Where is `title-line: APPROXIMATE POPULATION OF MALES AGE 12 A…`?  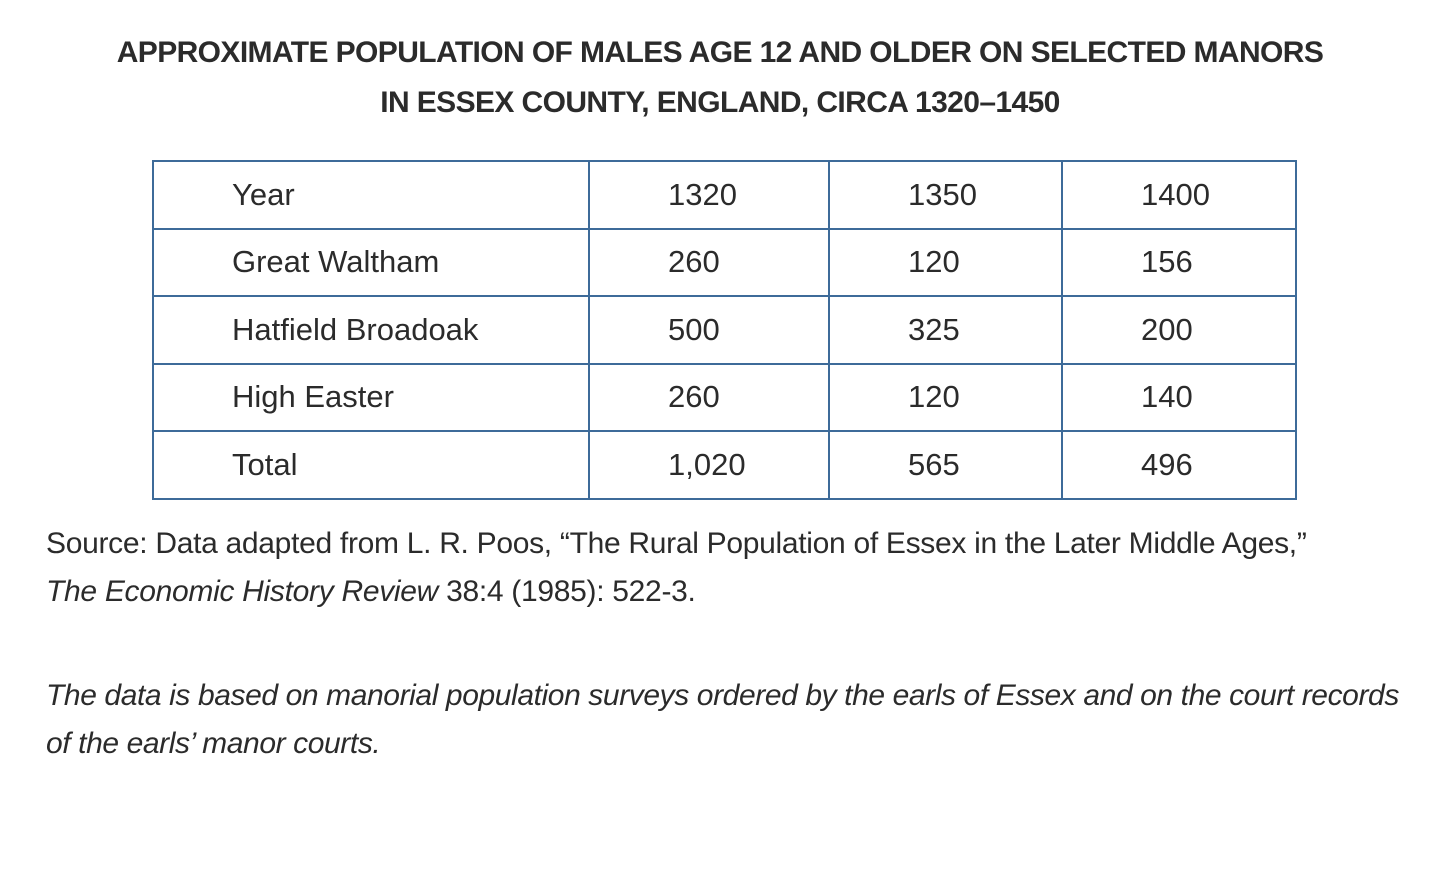
title-line: APPROXIMATE POPULATION OF MALES AGE 12 A… is located at coordinates (720, 52).